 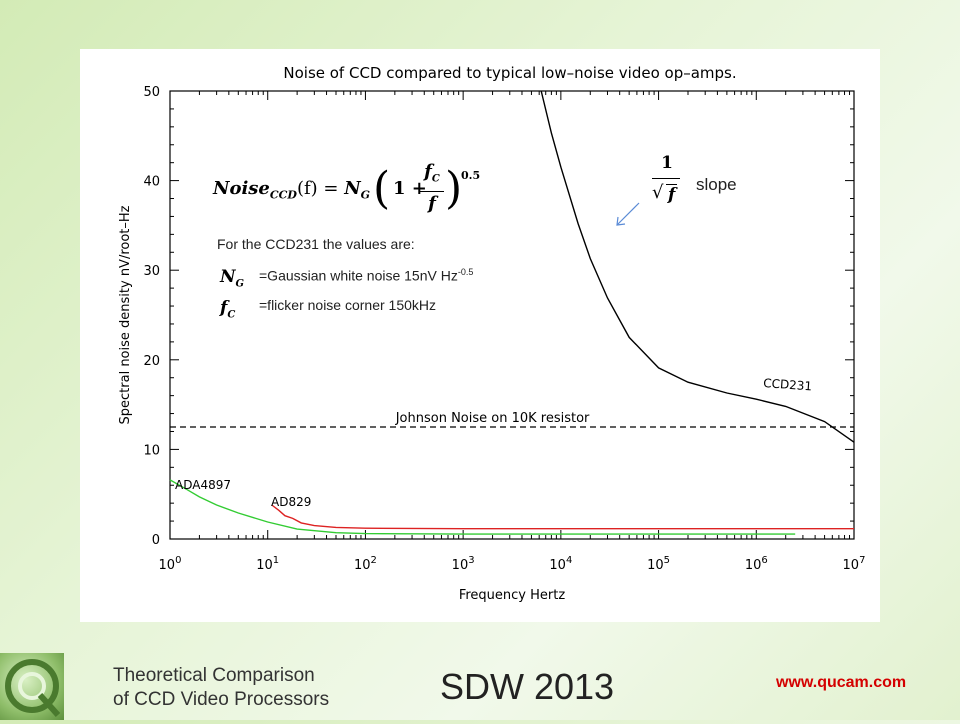 What do you see at coordinates (756, 564) in the screenshot?
I see `x-tick-label: 10⁶` at bounding box center [756, 564].